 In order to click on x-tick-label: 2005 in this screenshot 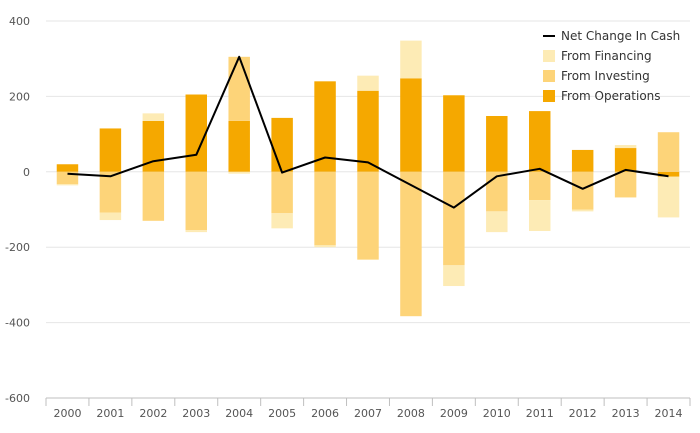, I will do `click(282, 413)`.